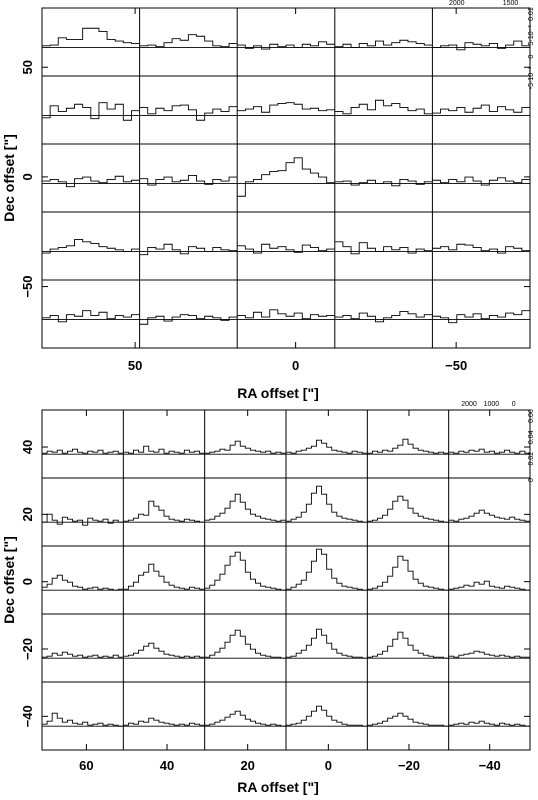 This screenshot has width=538, height=800. What do you see at coordinates (531, 35) in the screenshot?
I see `corner-y-label: 5·10⁻³` at bounding box center [531, 35].